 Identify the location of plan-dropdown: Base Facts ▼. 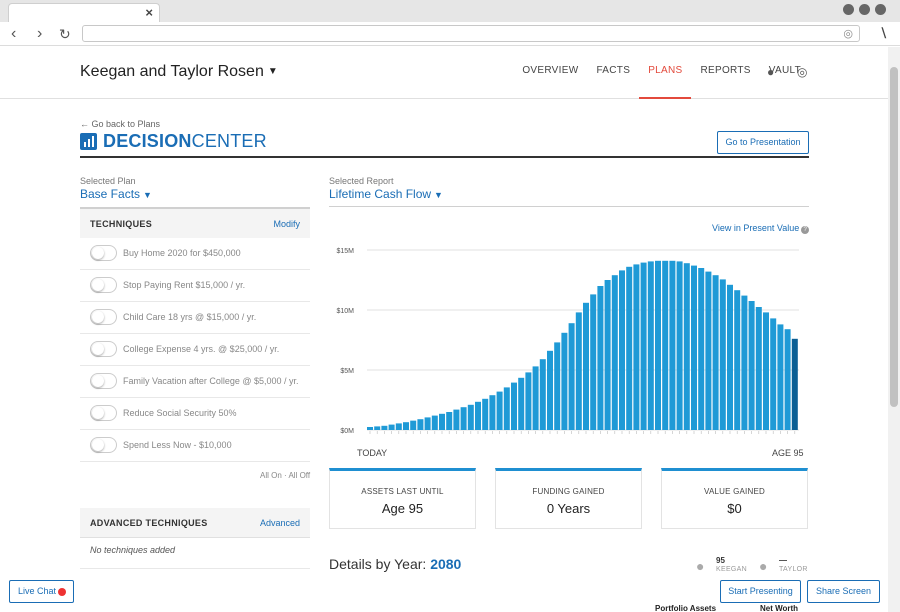
(116, 194).